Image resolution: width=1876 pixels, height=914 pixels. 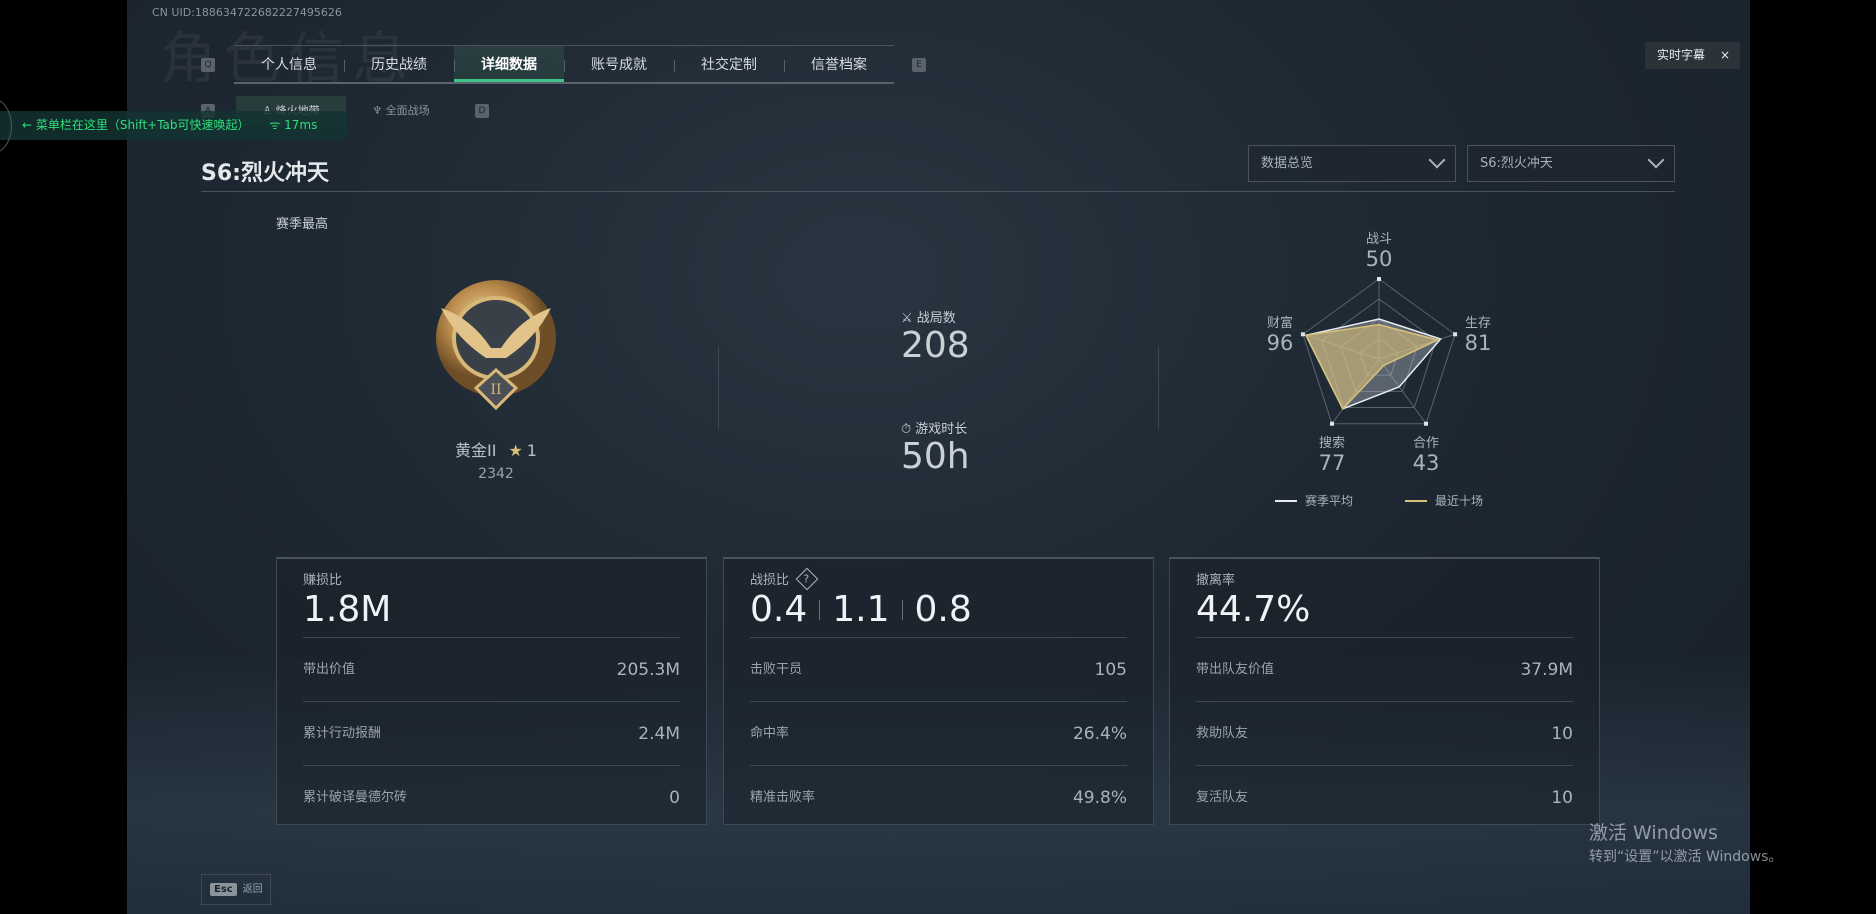 What do you see at coordinates (936, 318) in the screenshot?
I see `matches-label-text: 战局数` at bounding box center [936, 318].